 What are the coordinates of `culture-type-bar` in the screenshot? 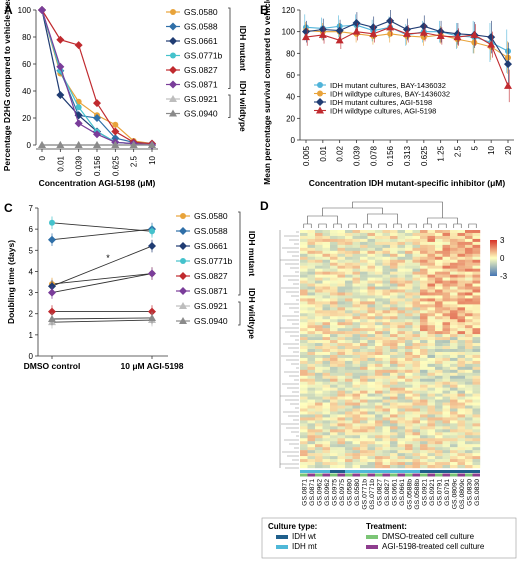 It's located at (409, 471).